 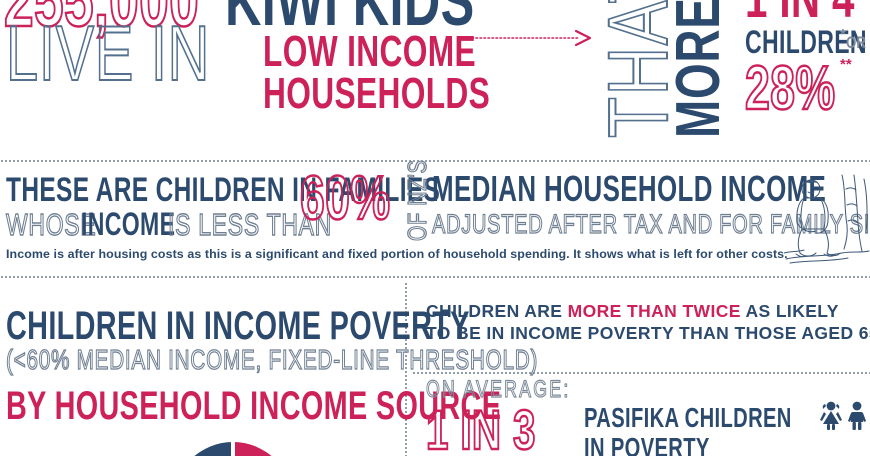 What do you see at coordinates (108, 53) in the screenshot?
I see `hero-live-in: LIVE IN` at bounding box center [108, 53].